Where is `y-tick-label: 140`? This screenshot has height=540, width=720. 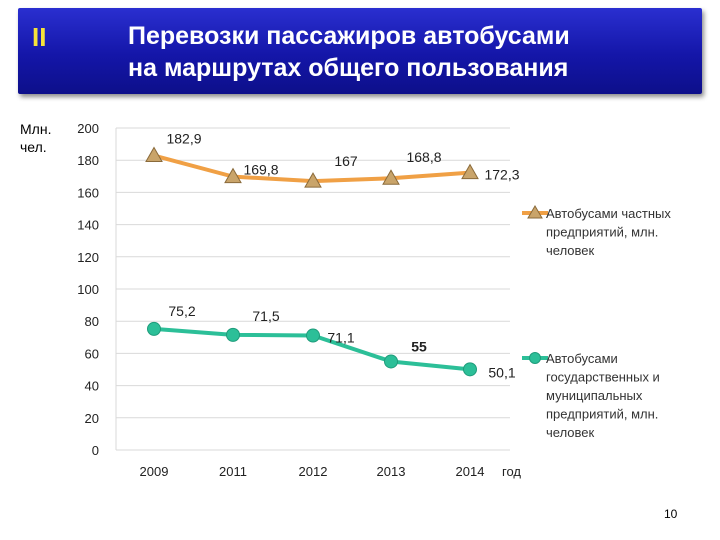 y-tick-label: 140 is located at coordinates (88, 225).